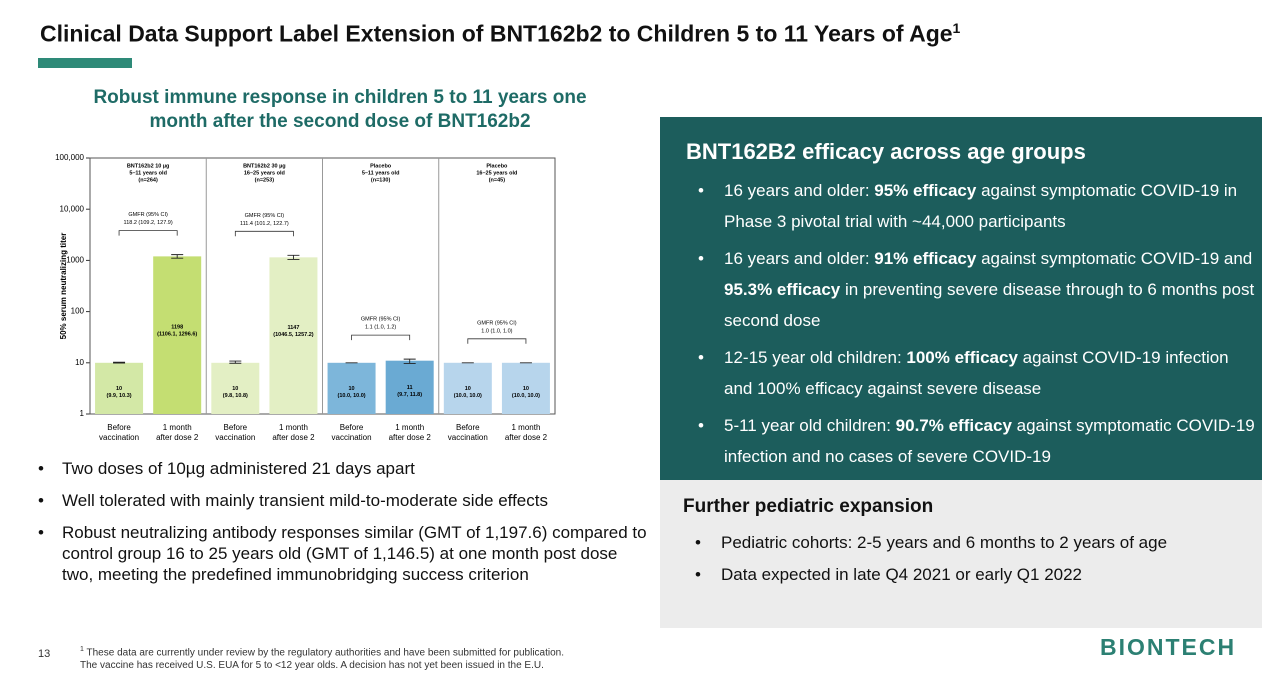  I want to click on panel-title: 16–25 years old, so click(264, 173).